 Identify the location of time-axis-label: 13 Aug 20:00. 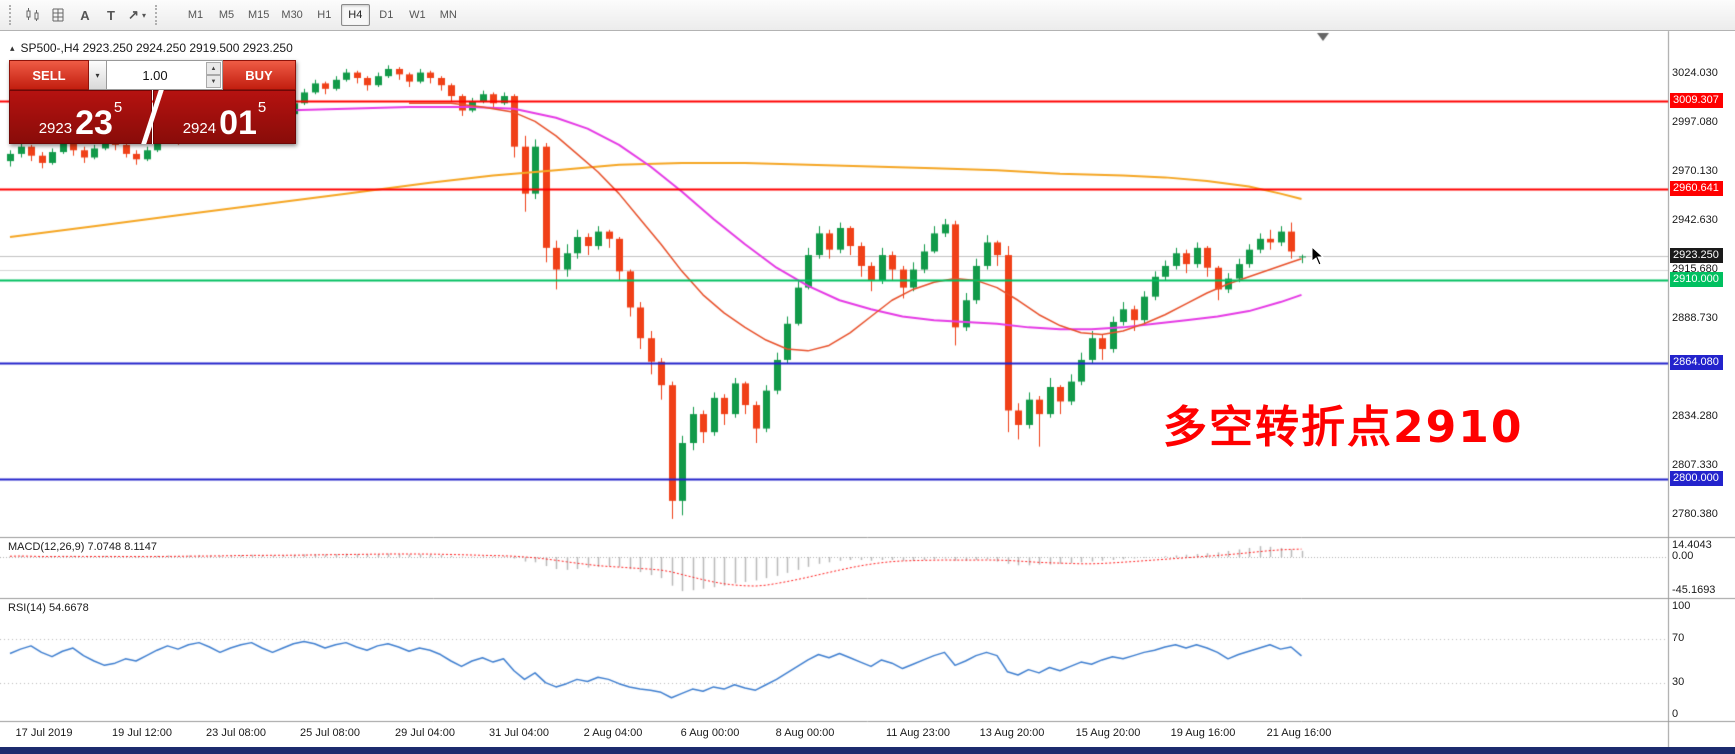
(1012, 733).